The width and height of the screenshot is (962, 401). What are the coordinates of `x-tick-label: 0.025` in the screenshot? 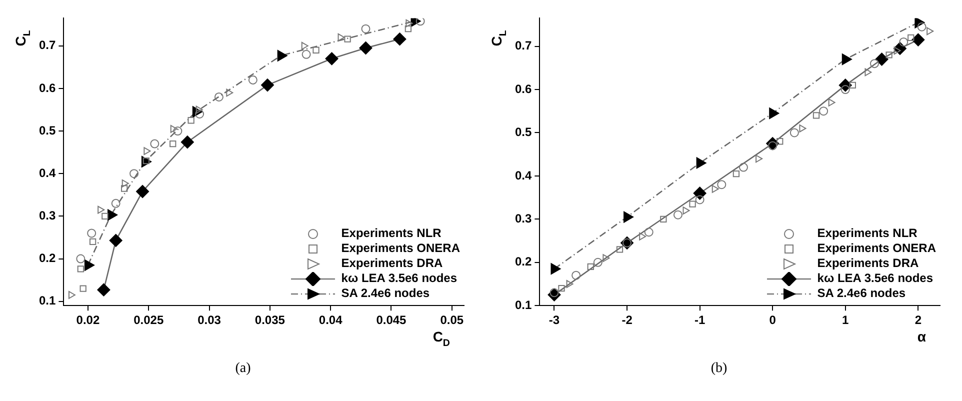 It's located at (149, 320).